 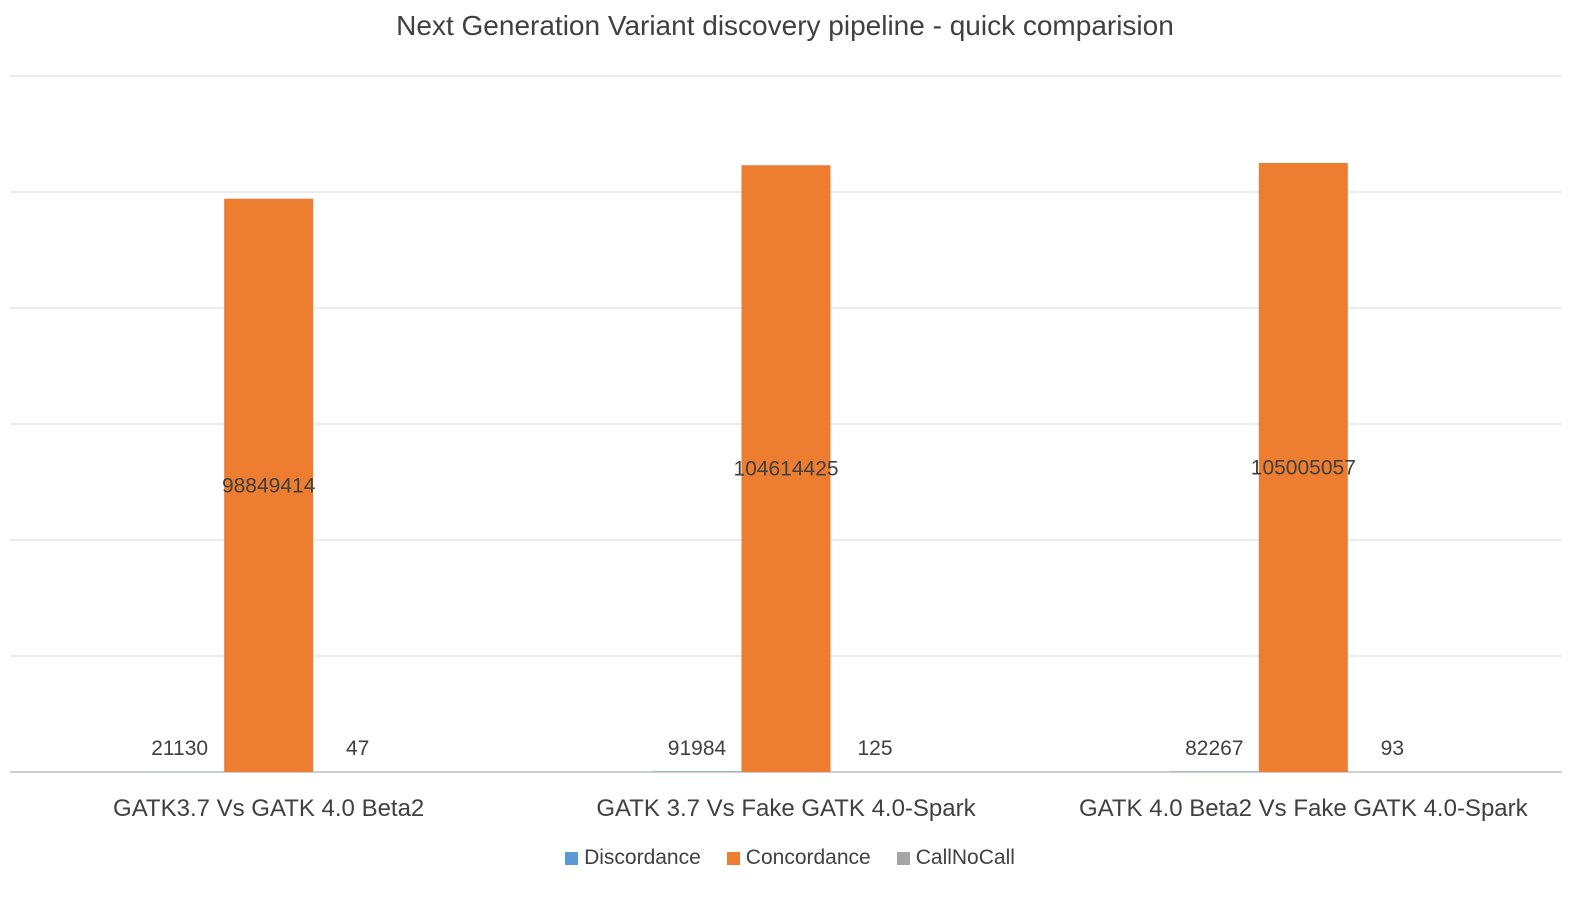 I want to click on legend-label-callnocall: CallNoCall, so click(x=965, y=857).